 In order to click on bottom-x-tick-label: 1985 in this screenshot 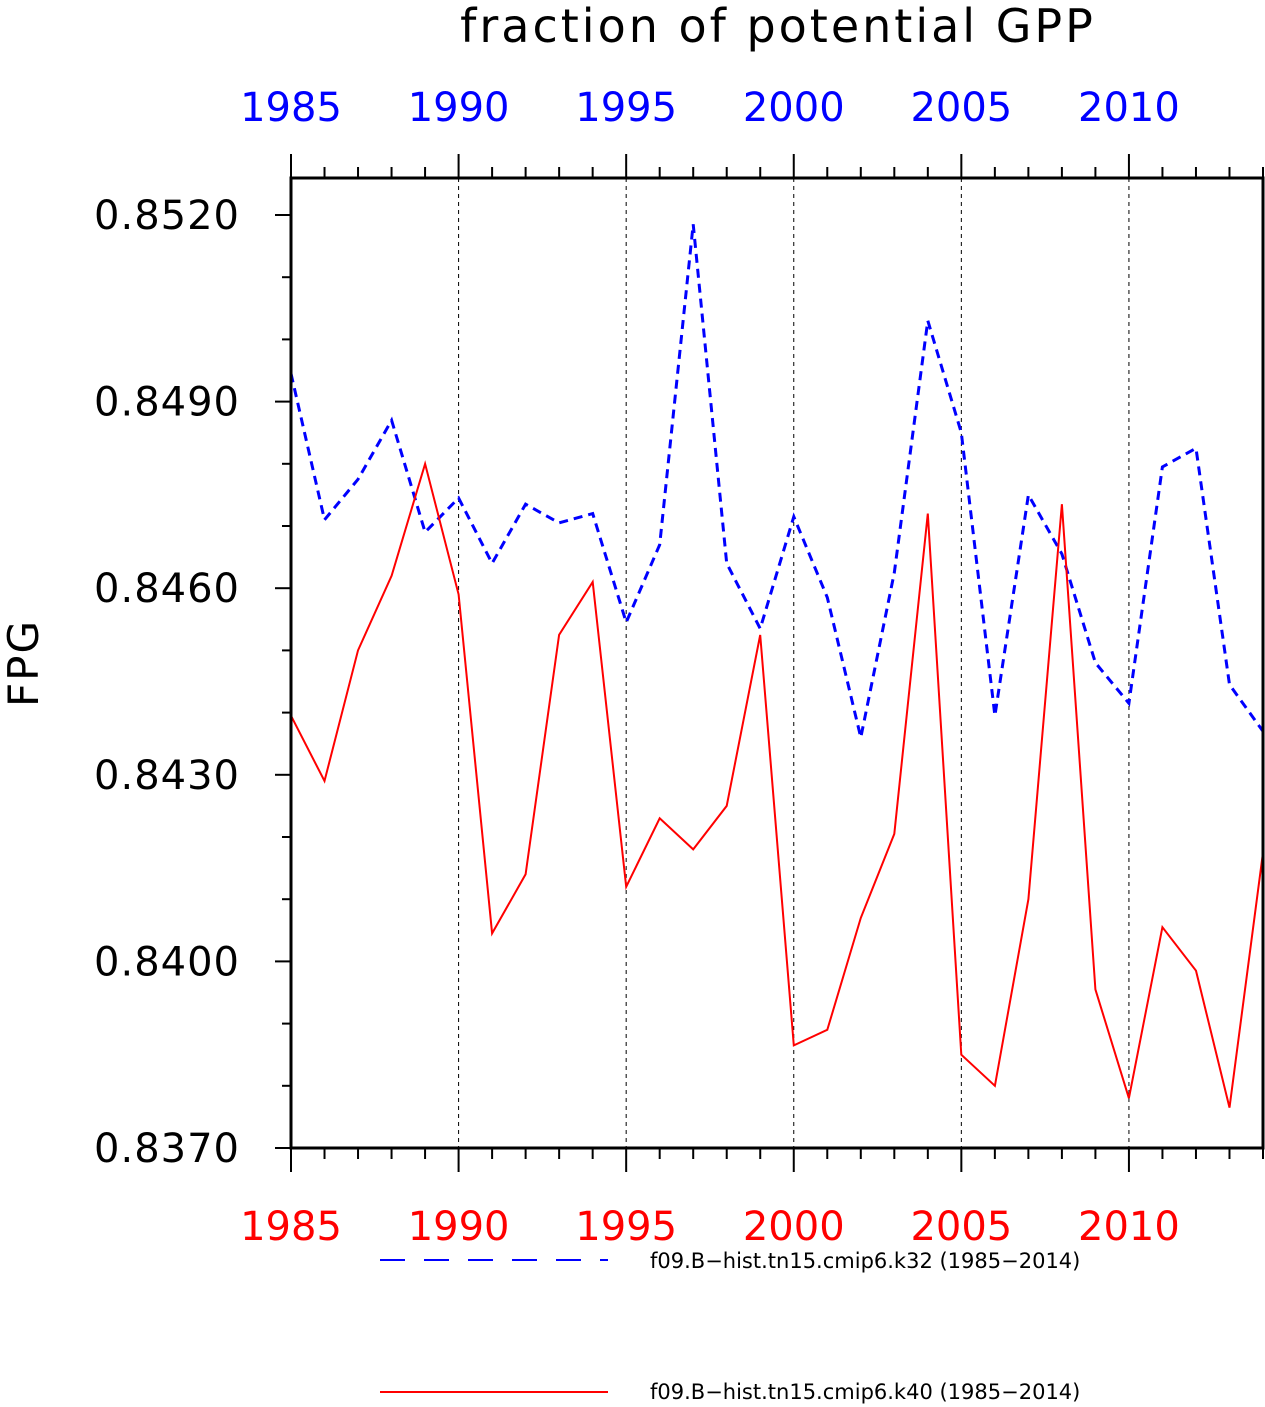, I will do `click(291, 1227)`.